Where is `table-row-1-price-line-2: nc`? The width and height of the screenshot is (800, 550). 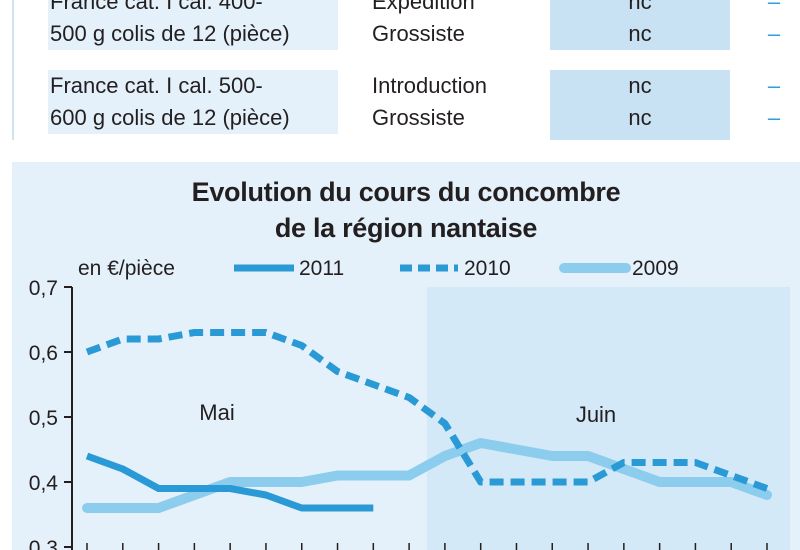
table-row-1-price-line-2: nc is located at coordinates (640, 33).